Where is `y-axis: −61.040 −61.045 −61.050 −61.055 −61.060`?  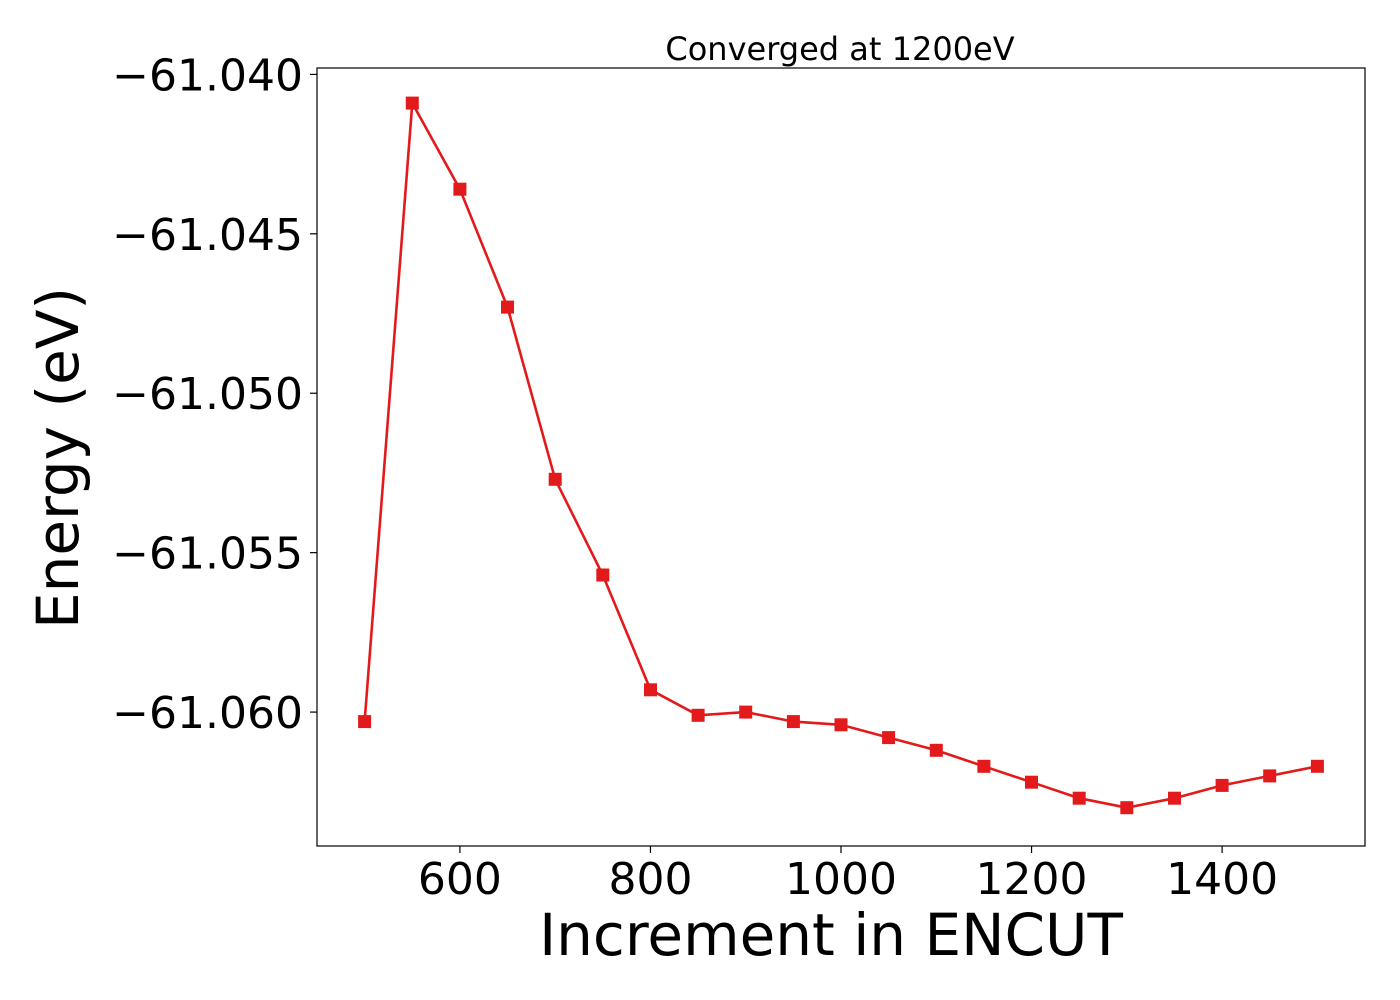
y-axis: −61.040 −61.045 −61.050 −61.055 −61.060 is located at coordinates (214, 394).